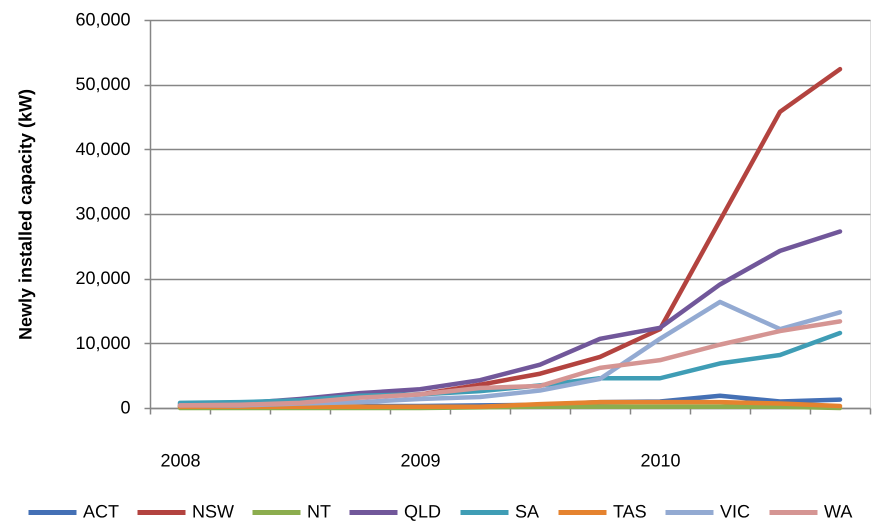 The image size is (877, 528). What do you see at coordinates (510, 363) in the screenshot?
I see `line-series` at bounding box center [510, 363].